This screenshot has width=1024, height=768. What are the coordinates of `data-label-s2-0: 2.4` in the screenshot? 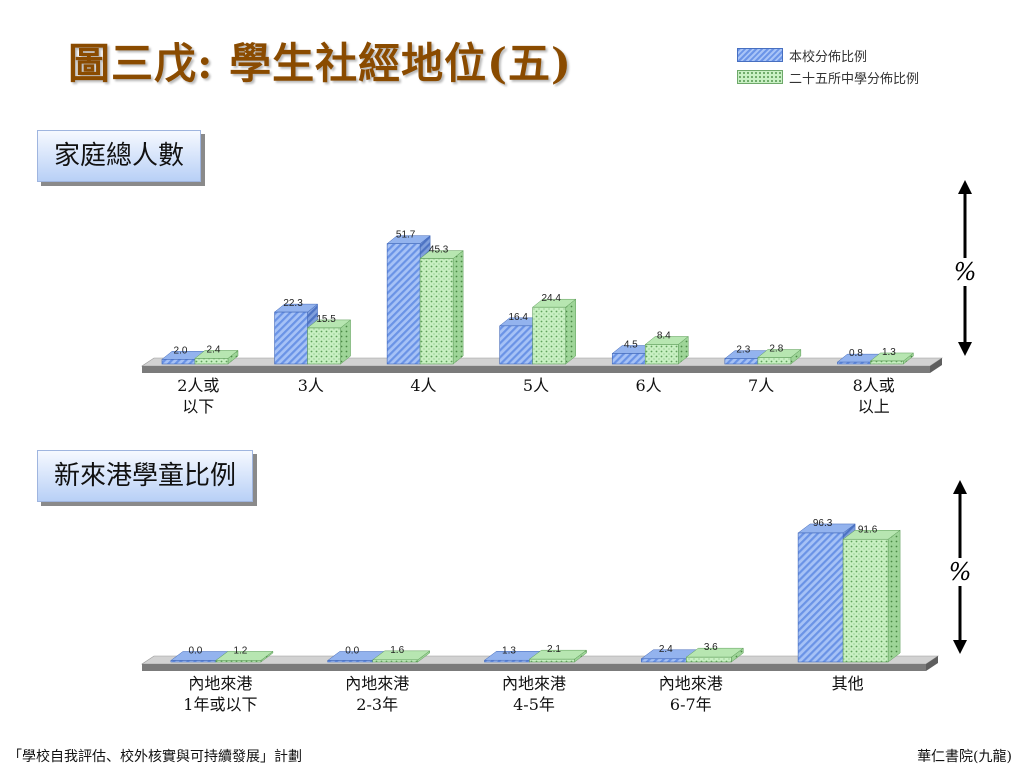 It's located at (214, 349).